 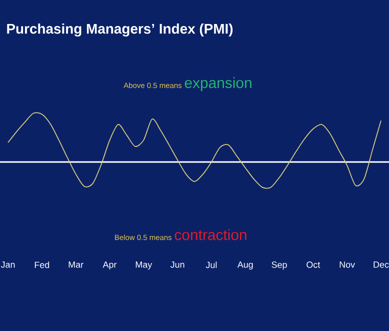 What do you see at coordinates (144, 266) in the screenshot?
I see `x-tick-label: May` at bounding box center [144, 266].